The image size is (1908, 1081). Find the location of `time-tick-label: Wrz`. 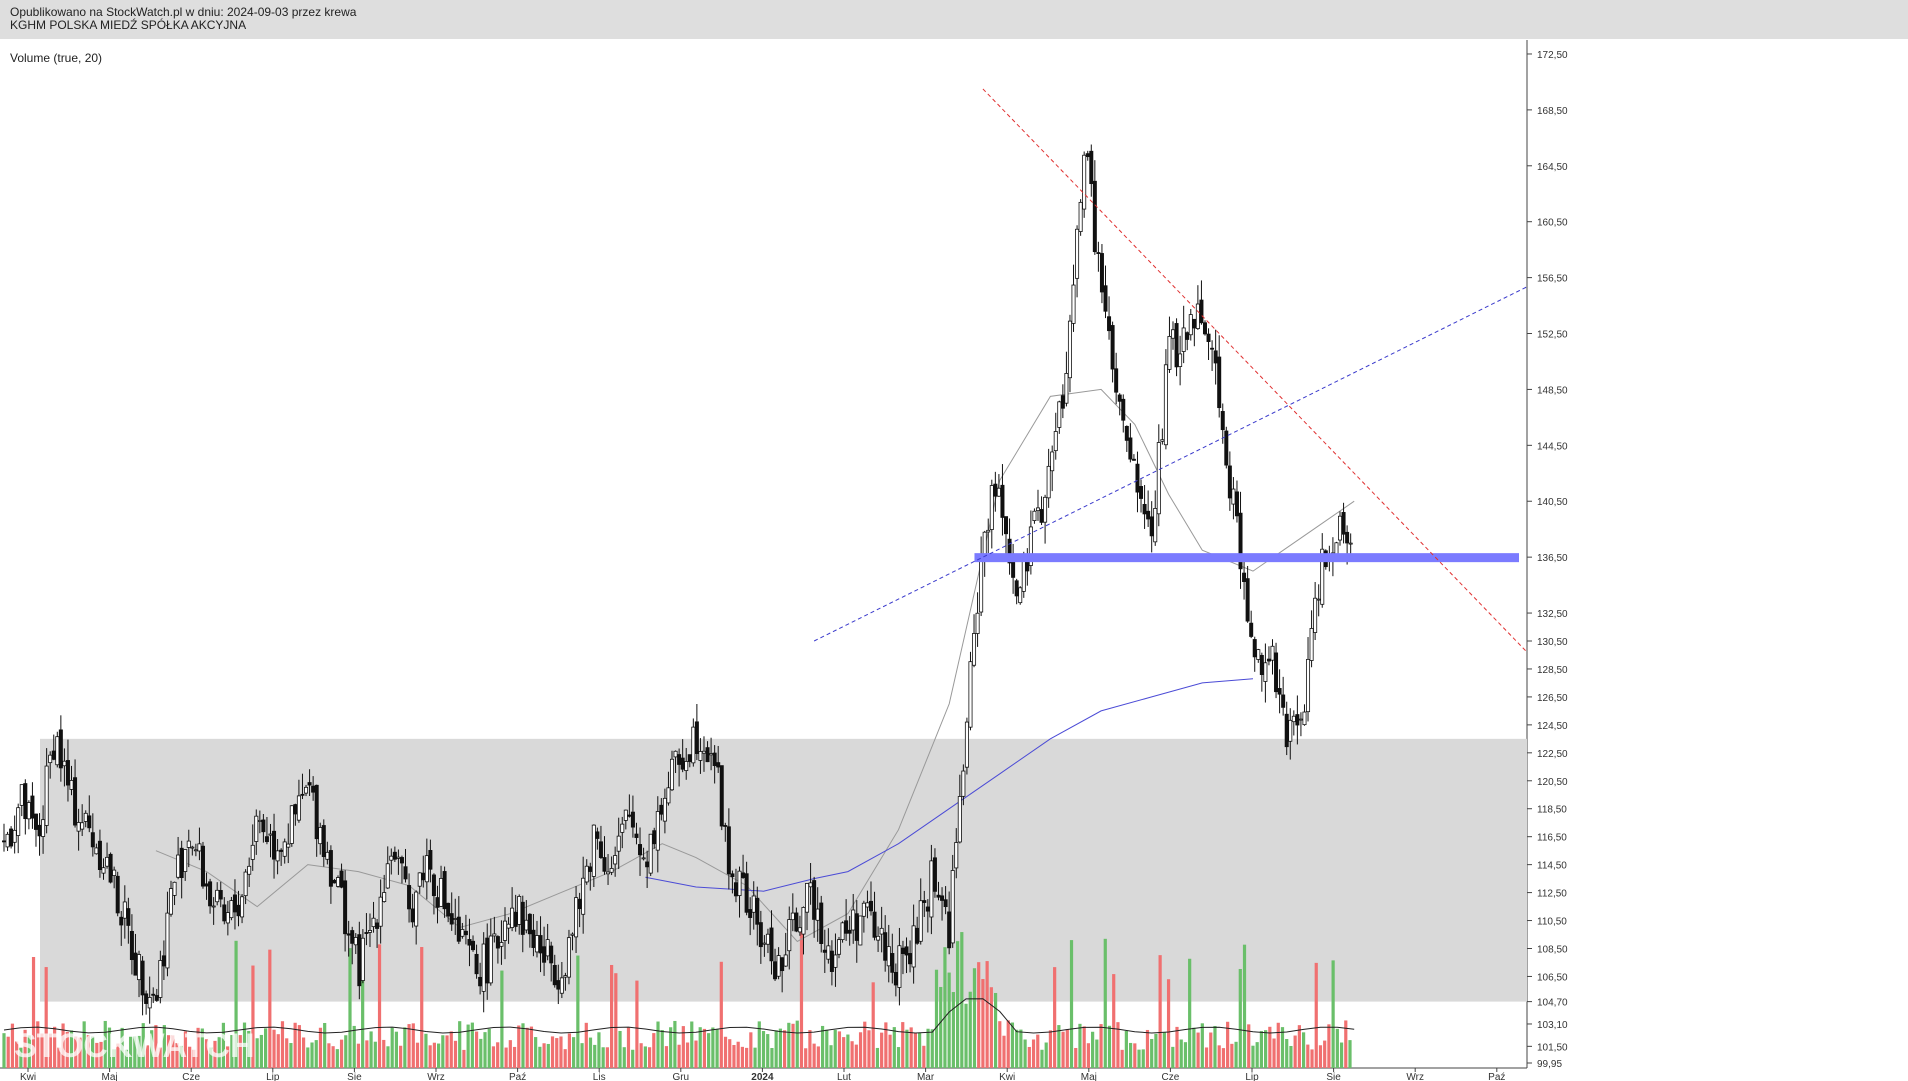

time-tick-label: Wrz is located at coordinates (436, 1076).